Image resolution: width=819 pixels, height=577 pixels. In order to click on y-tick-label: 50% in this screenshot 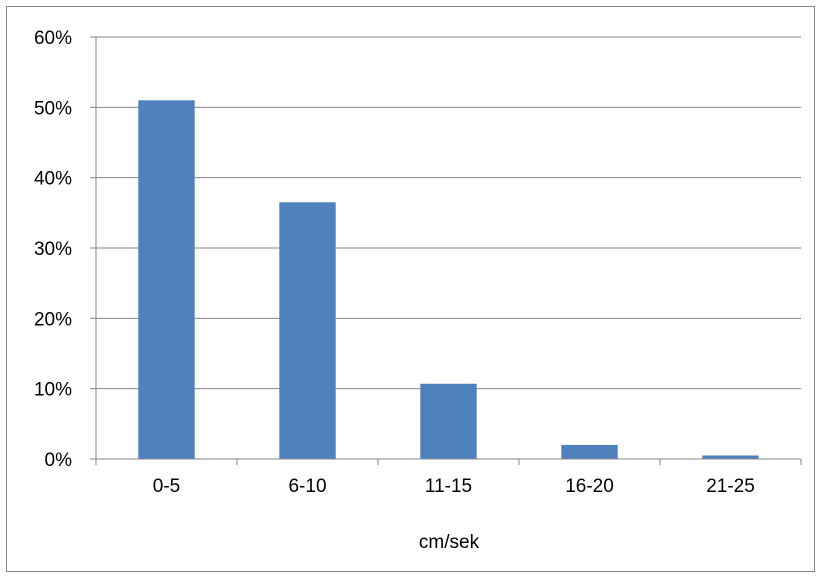, I will do `click(53, 108)`.